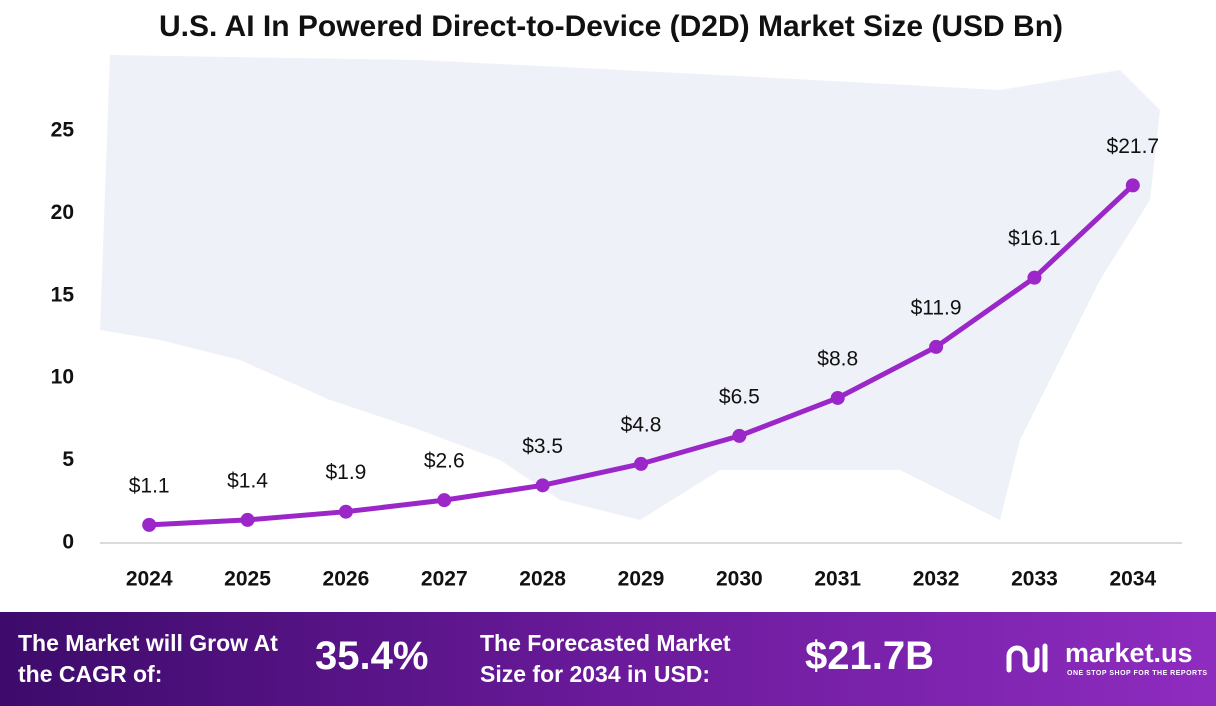 Image resolution: width=1216 pixels, height=706 pixels. What do you see at coordinates (247, 480) in the screenshot?
I see `value-label: $1.4` at bounding box center [247, 480].